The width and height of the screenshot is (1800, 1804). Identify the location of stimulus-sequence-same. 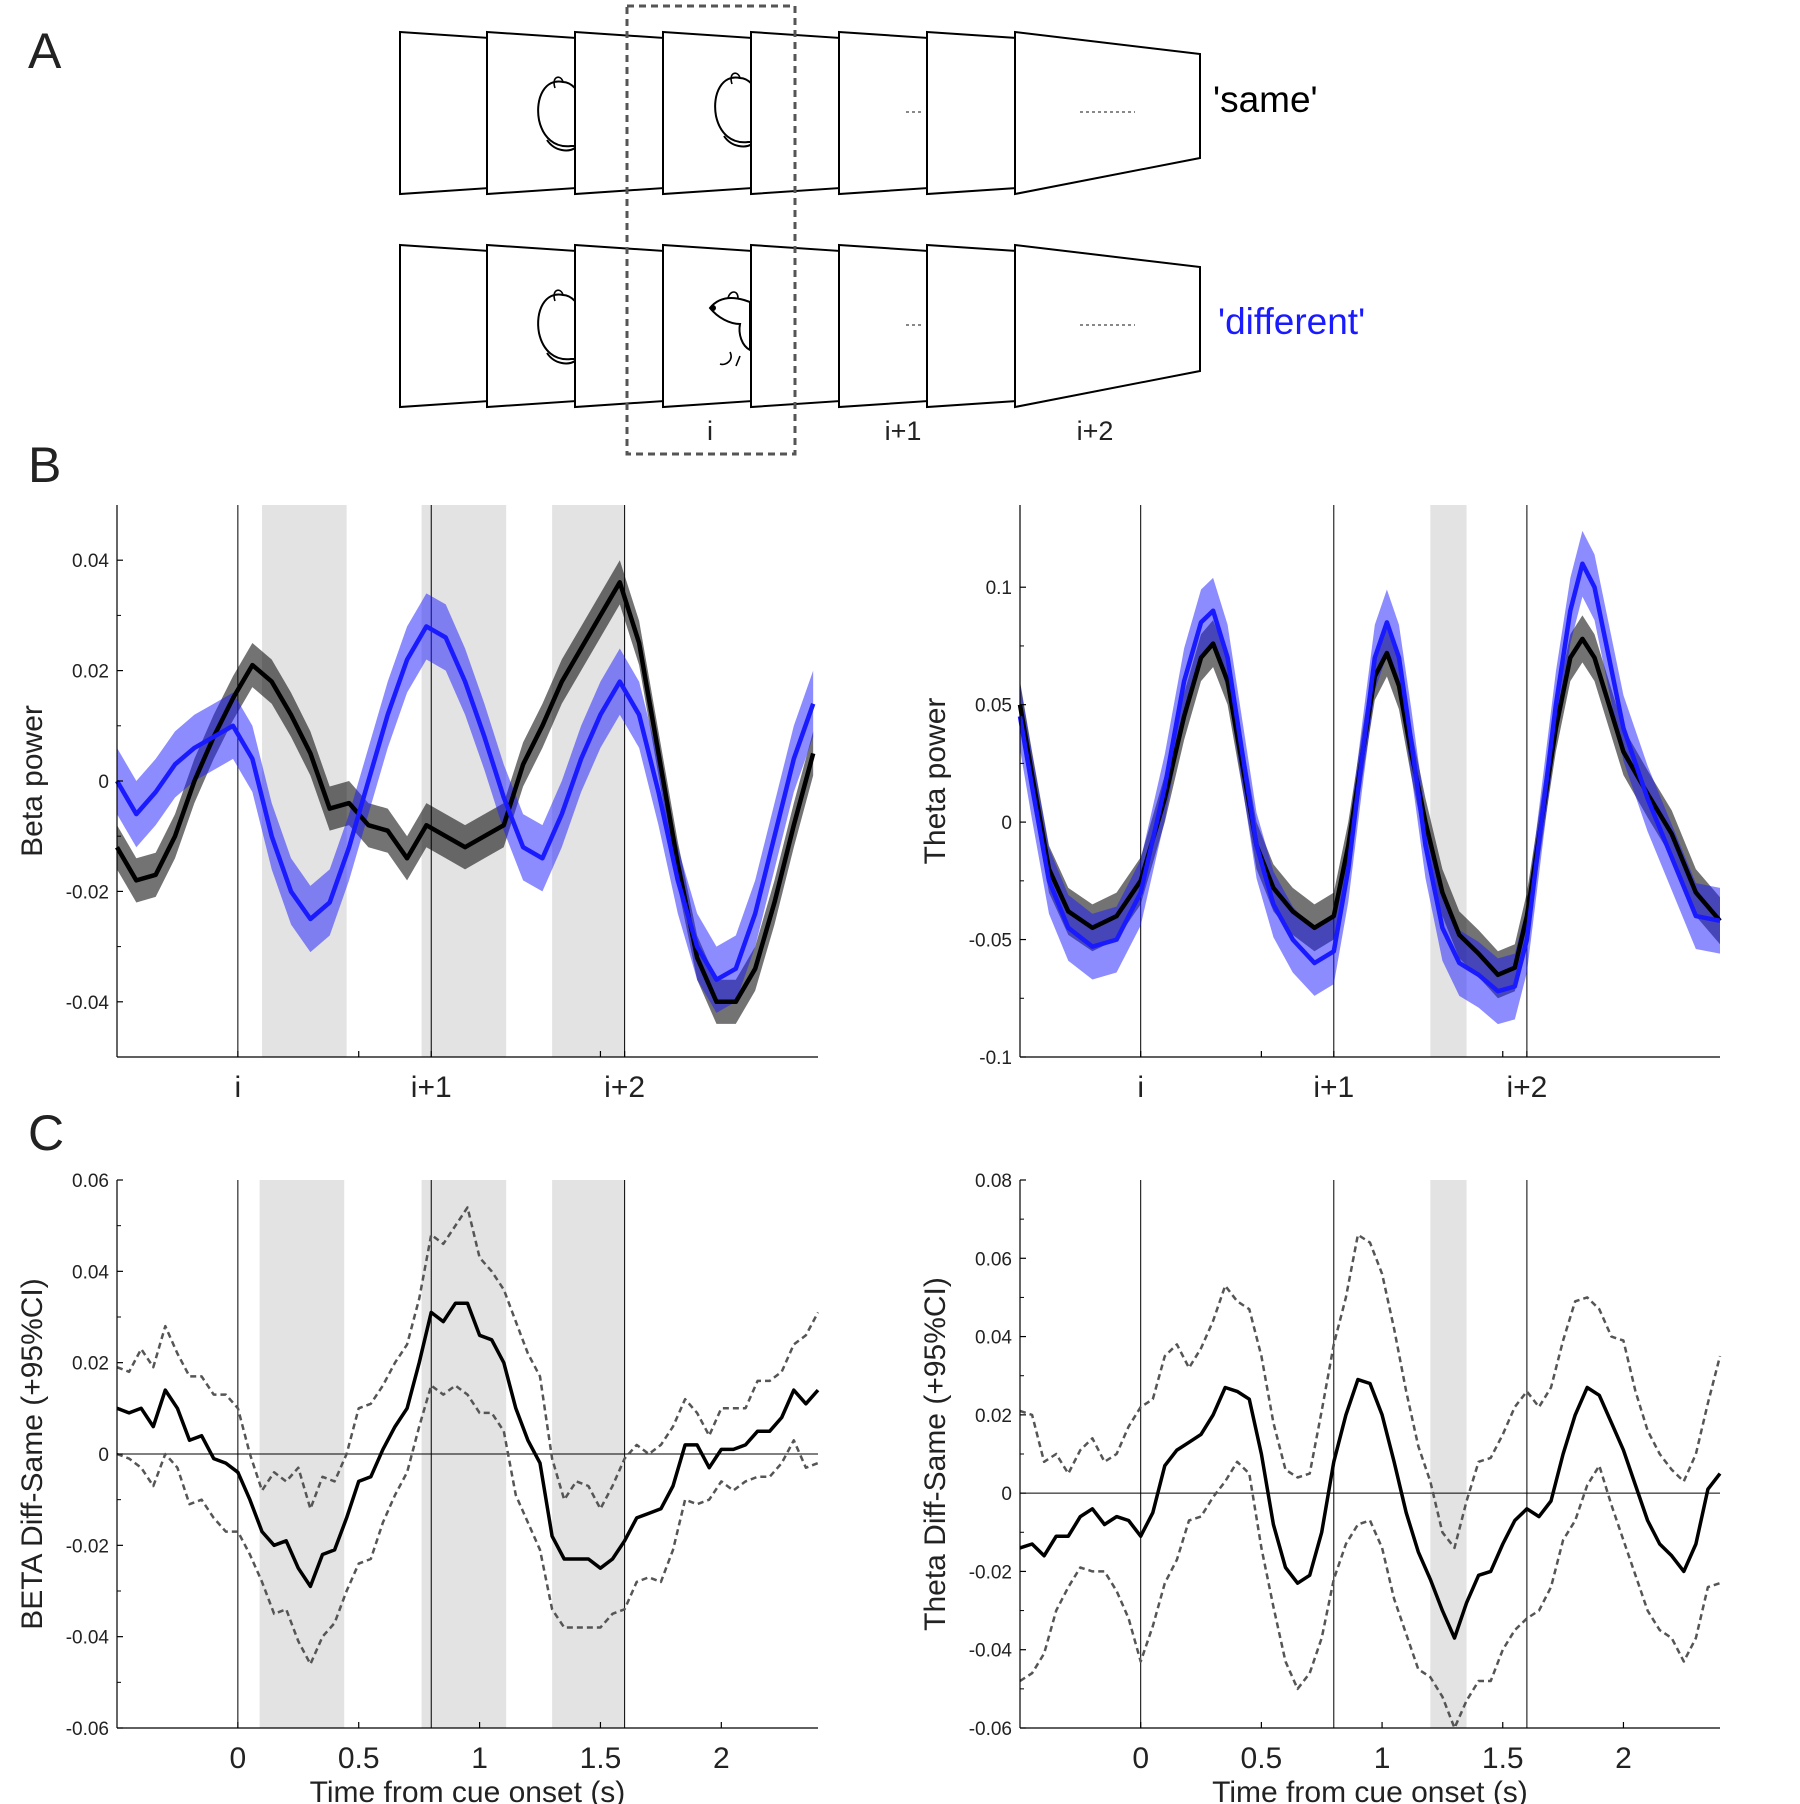
(800, 113).